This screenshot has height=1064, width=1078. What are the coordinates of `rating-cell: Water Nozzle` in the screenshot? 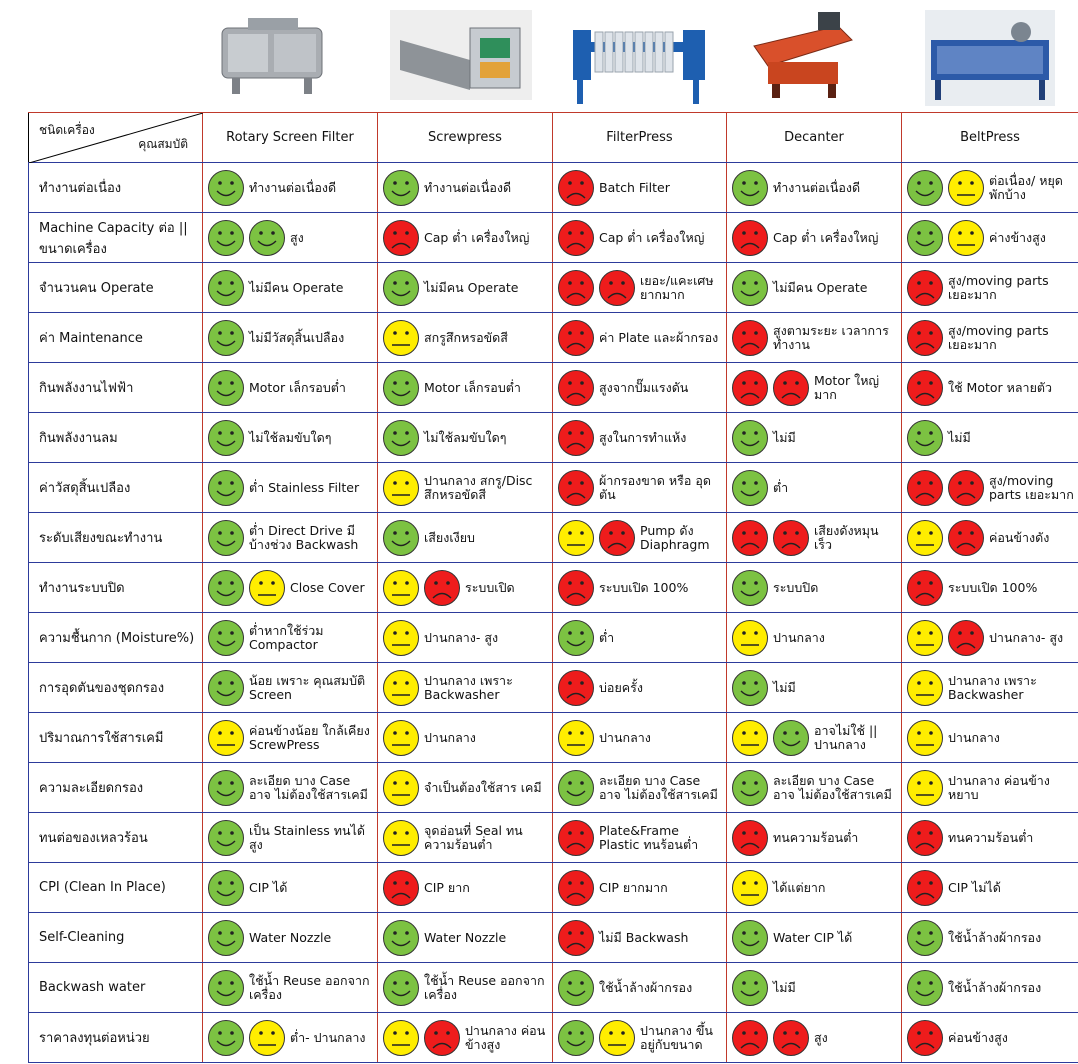 It's located at (465, 937).